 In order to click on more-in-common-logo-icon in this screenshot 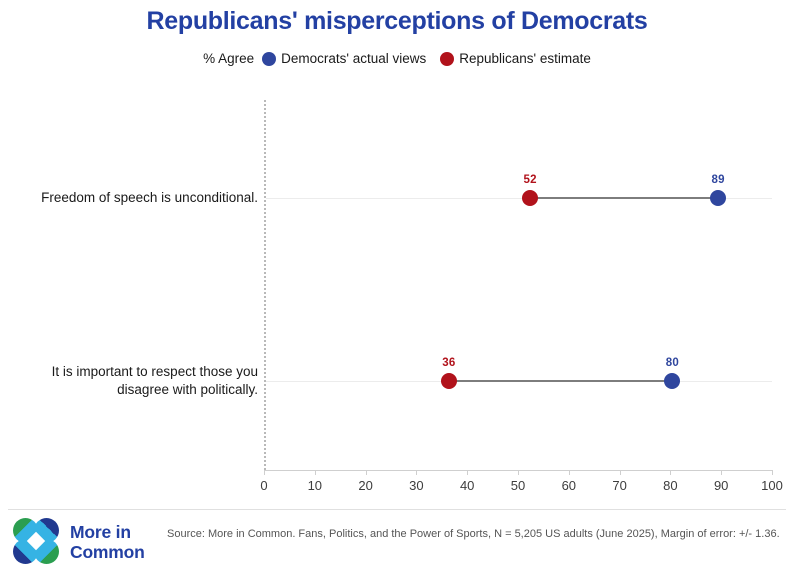, I will do `click(36, 541)`.